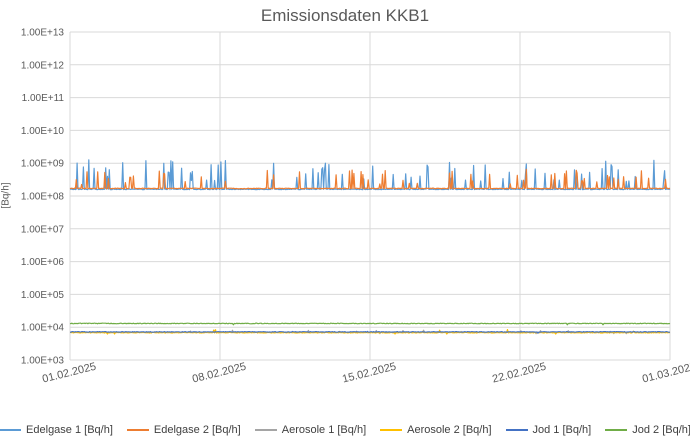 The width and height of the screenshot is (690, 440). I want to click on legend-item-edelgase-1: Edelgase 1 [Bq/h], so click(56, 430).